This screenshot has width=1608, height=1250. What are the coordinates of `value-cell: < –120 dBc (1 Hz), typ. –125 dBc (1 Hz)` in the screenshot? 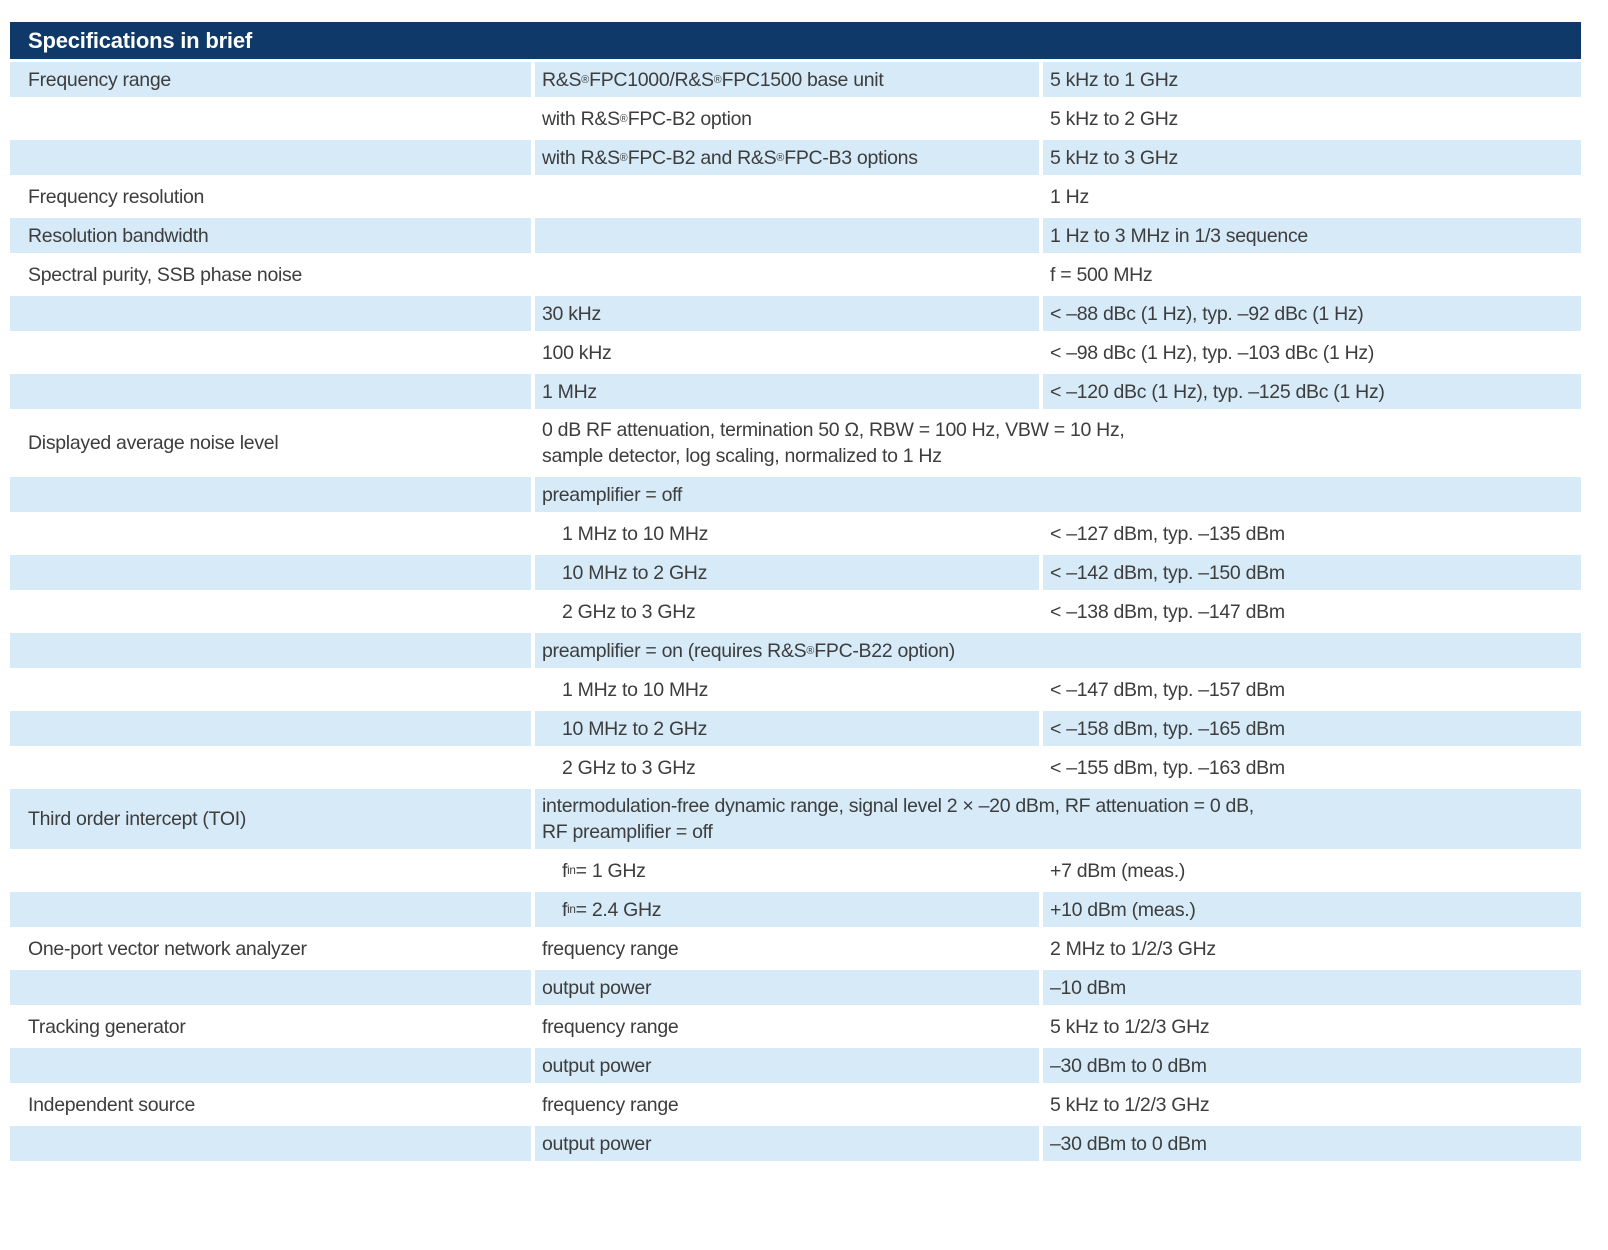 It's located at (1312, 391).